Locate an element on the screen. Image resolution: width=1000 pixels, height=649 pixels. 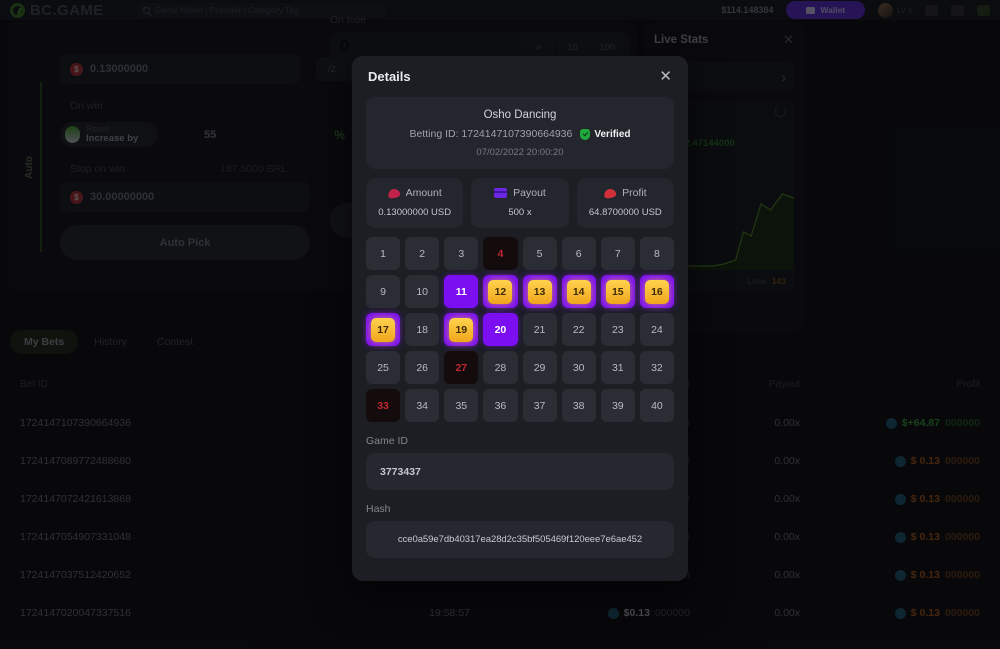
grid-cell-23: 23 is located at coordinates (617, 329).